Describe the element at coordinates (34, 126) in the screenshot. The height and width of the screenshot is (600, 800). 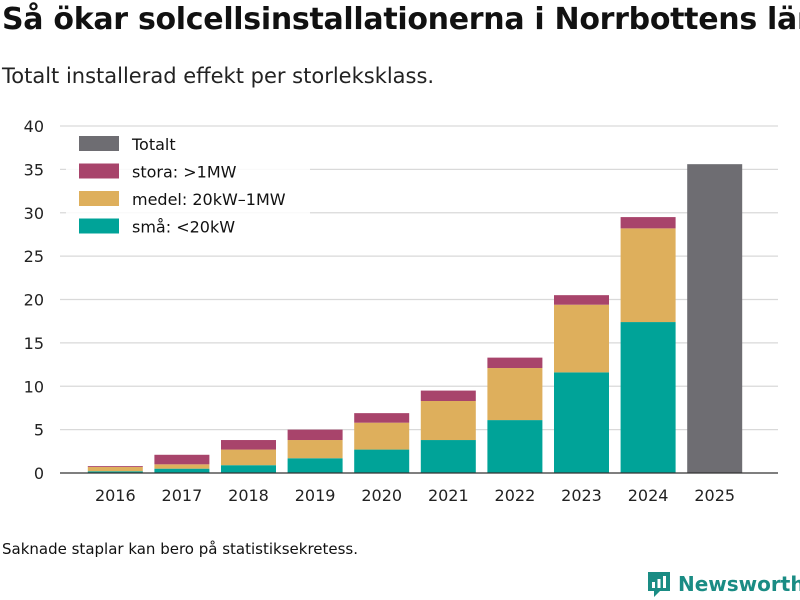
I see `y-tick-label: 40` at that location.